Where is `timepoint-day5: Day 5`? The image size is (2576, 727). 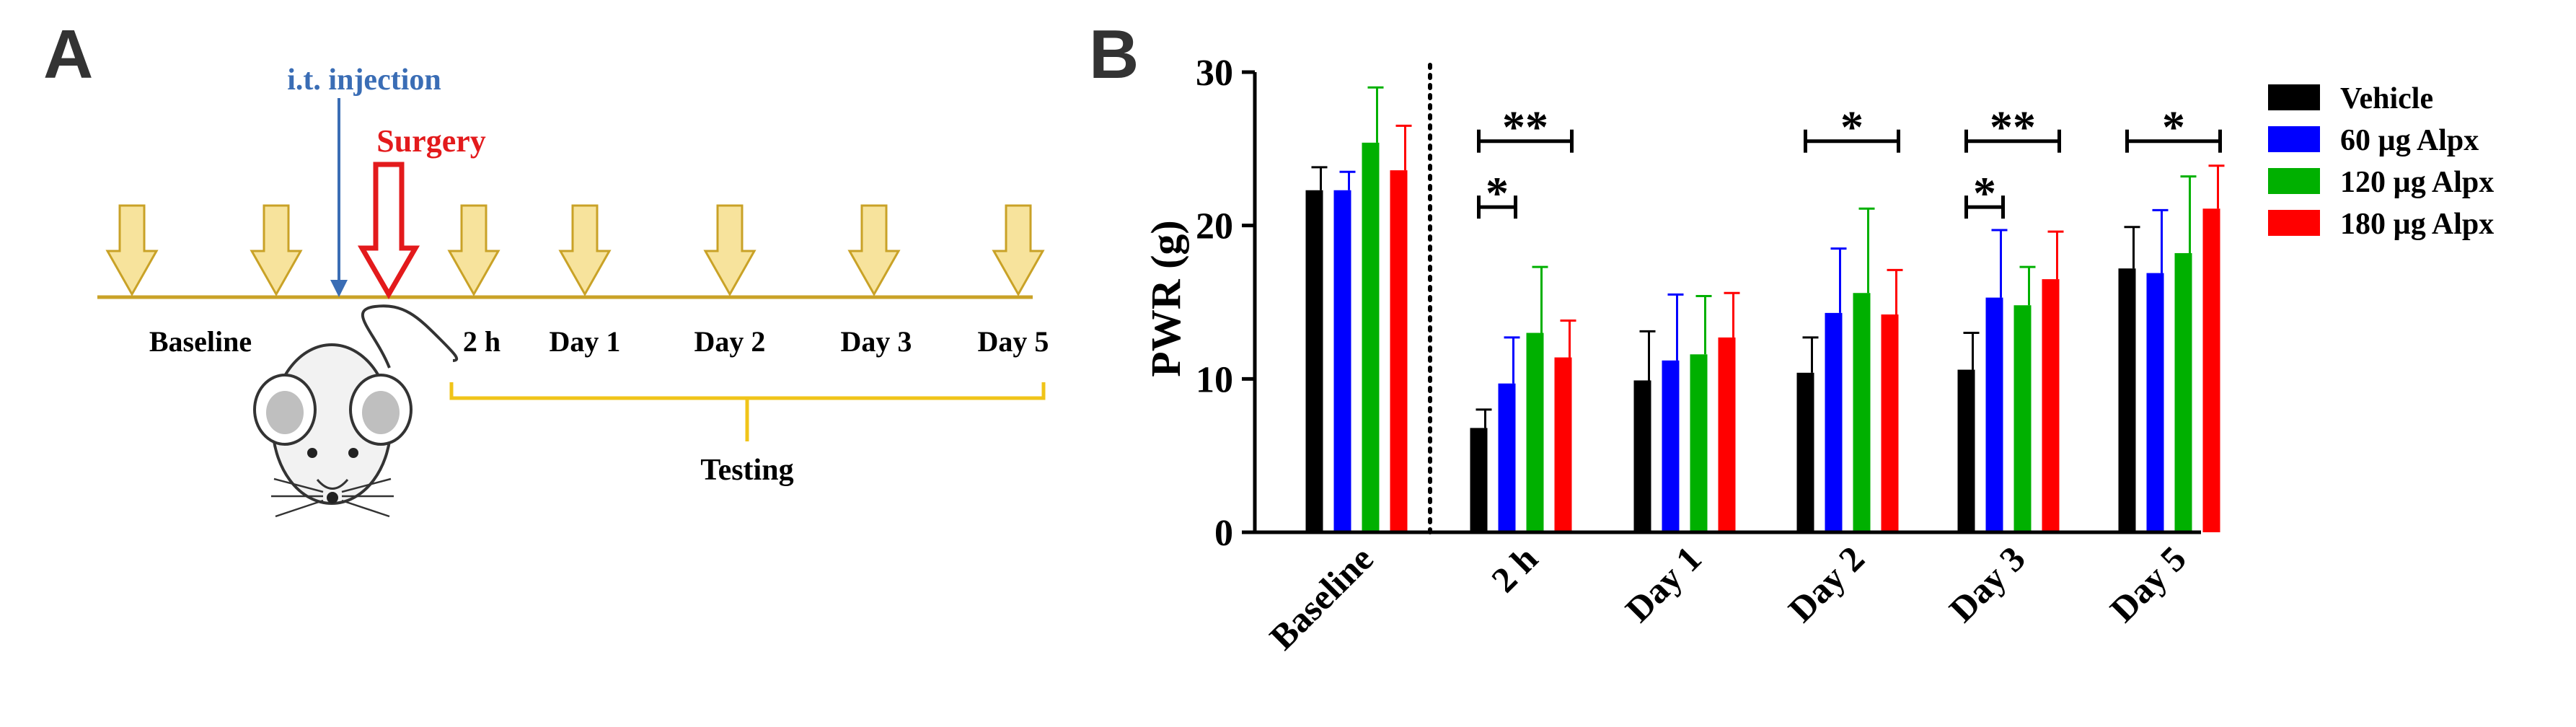 timepoint-day5: Day 5 is located at coordinates (1013, 341).